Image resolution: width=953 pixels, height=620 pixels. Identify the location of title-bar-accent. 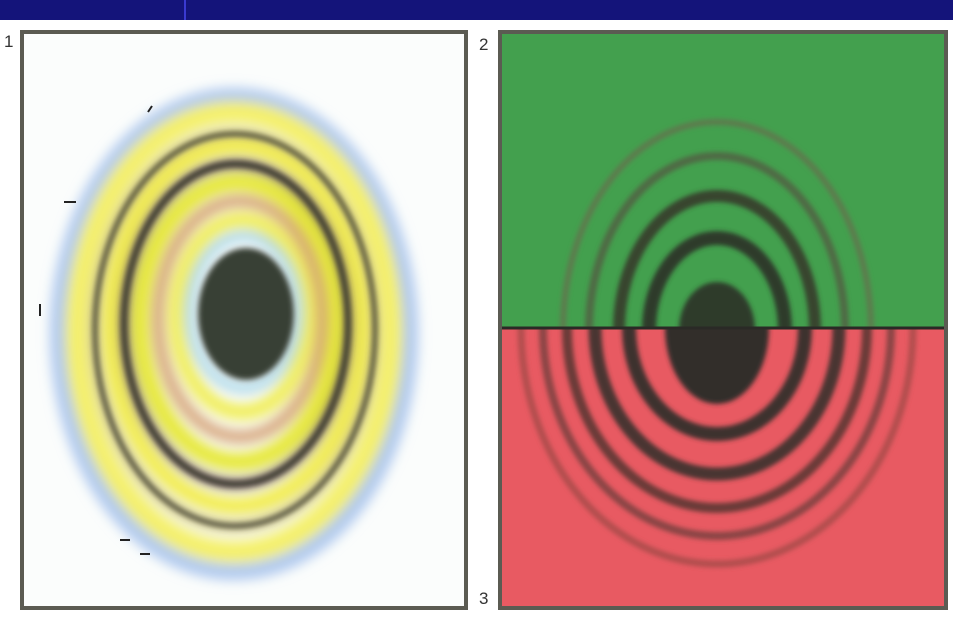
(185, 10).